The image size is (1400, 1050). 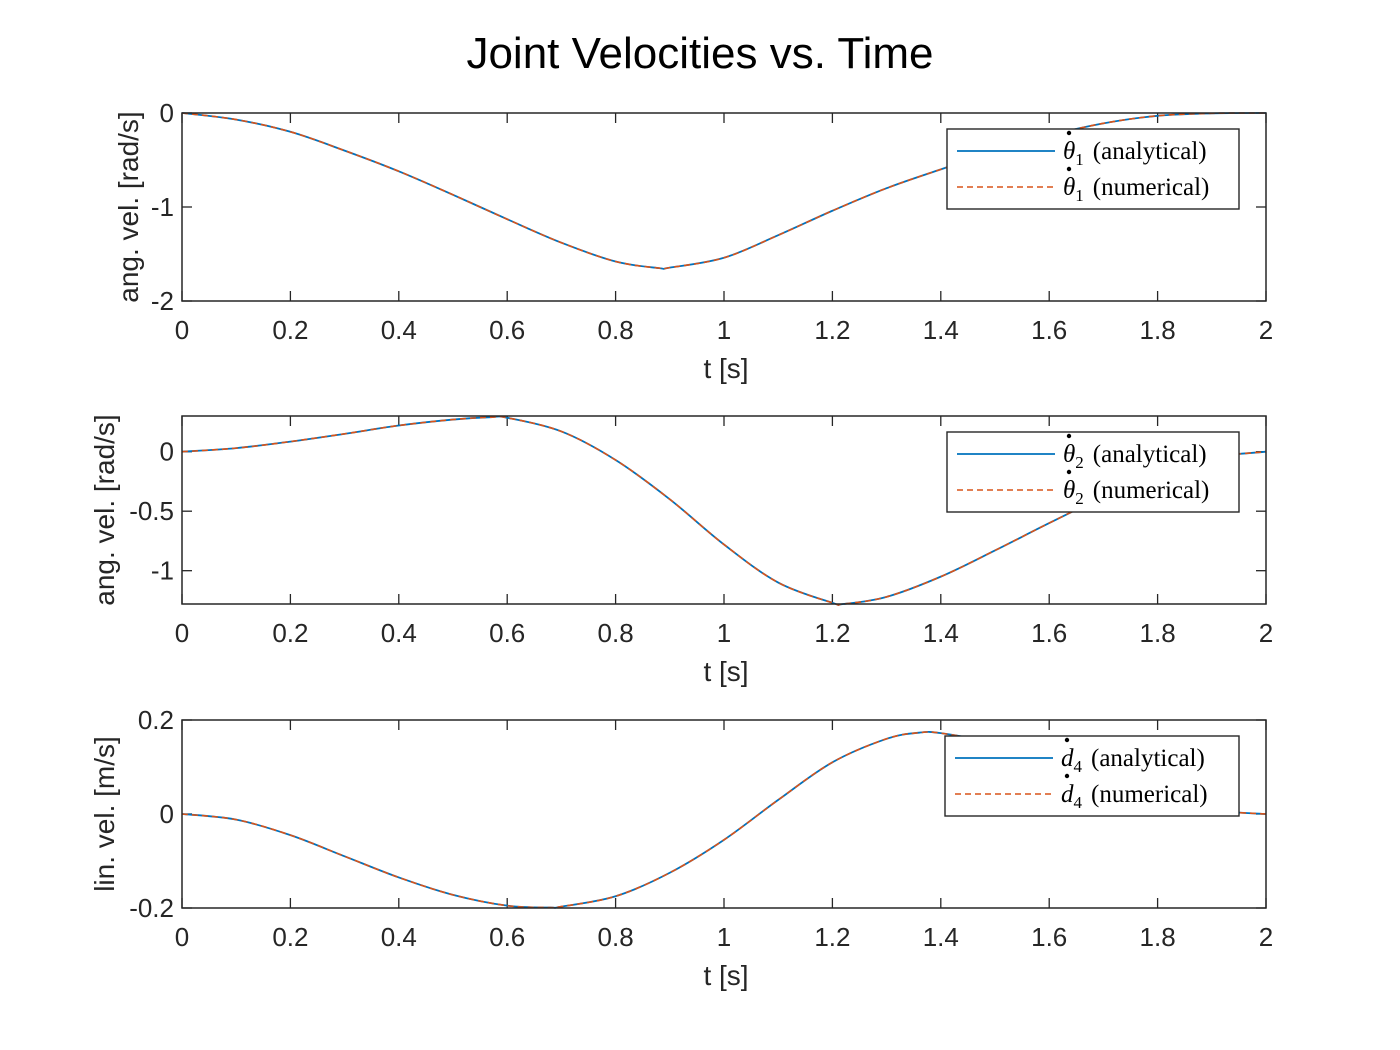 I want to click on legend: d4 (analytical)d4 (numerical), so click(x=1092, y=776).